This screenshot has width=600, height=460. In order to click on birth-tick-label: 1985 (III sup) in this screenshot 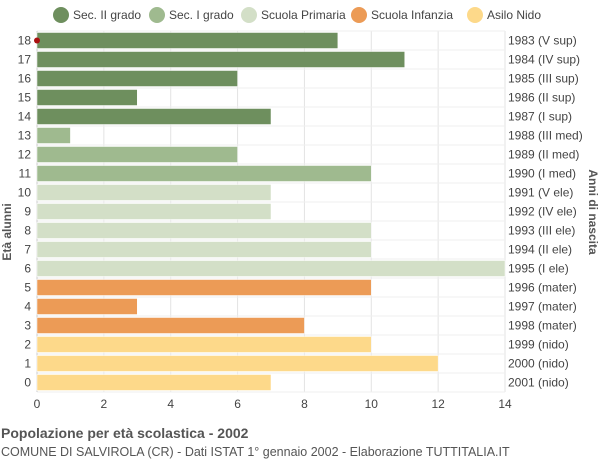, I will do `click(543, 79)`.